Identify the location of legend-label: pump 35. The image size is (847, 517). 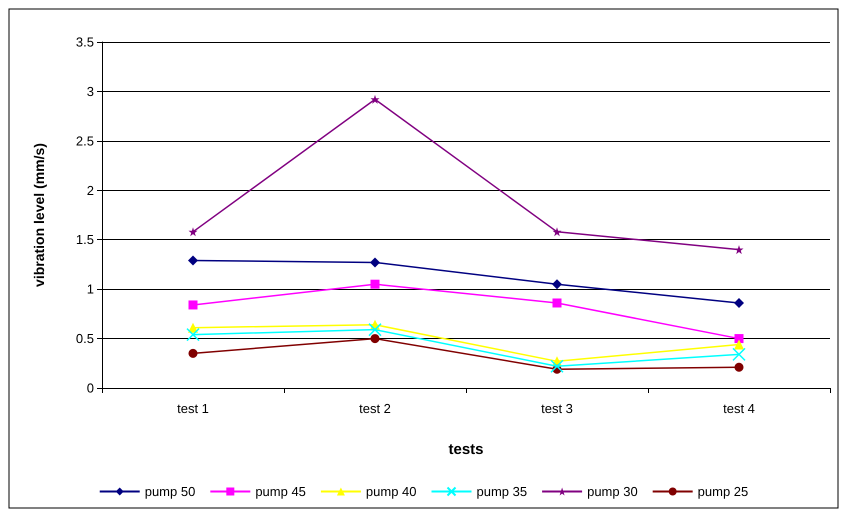
(502, 491).